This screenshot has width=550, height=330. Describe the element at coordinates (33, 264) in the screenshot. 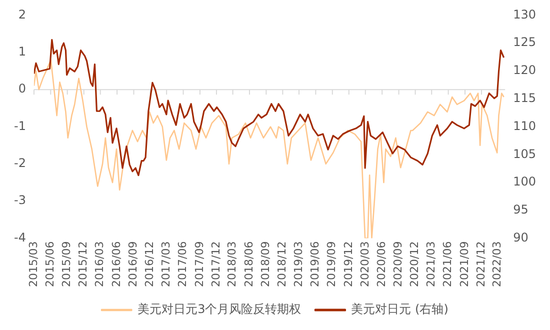

I see `x-tick-label: 2015/03` at that location.